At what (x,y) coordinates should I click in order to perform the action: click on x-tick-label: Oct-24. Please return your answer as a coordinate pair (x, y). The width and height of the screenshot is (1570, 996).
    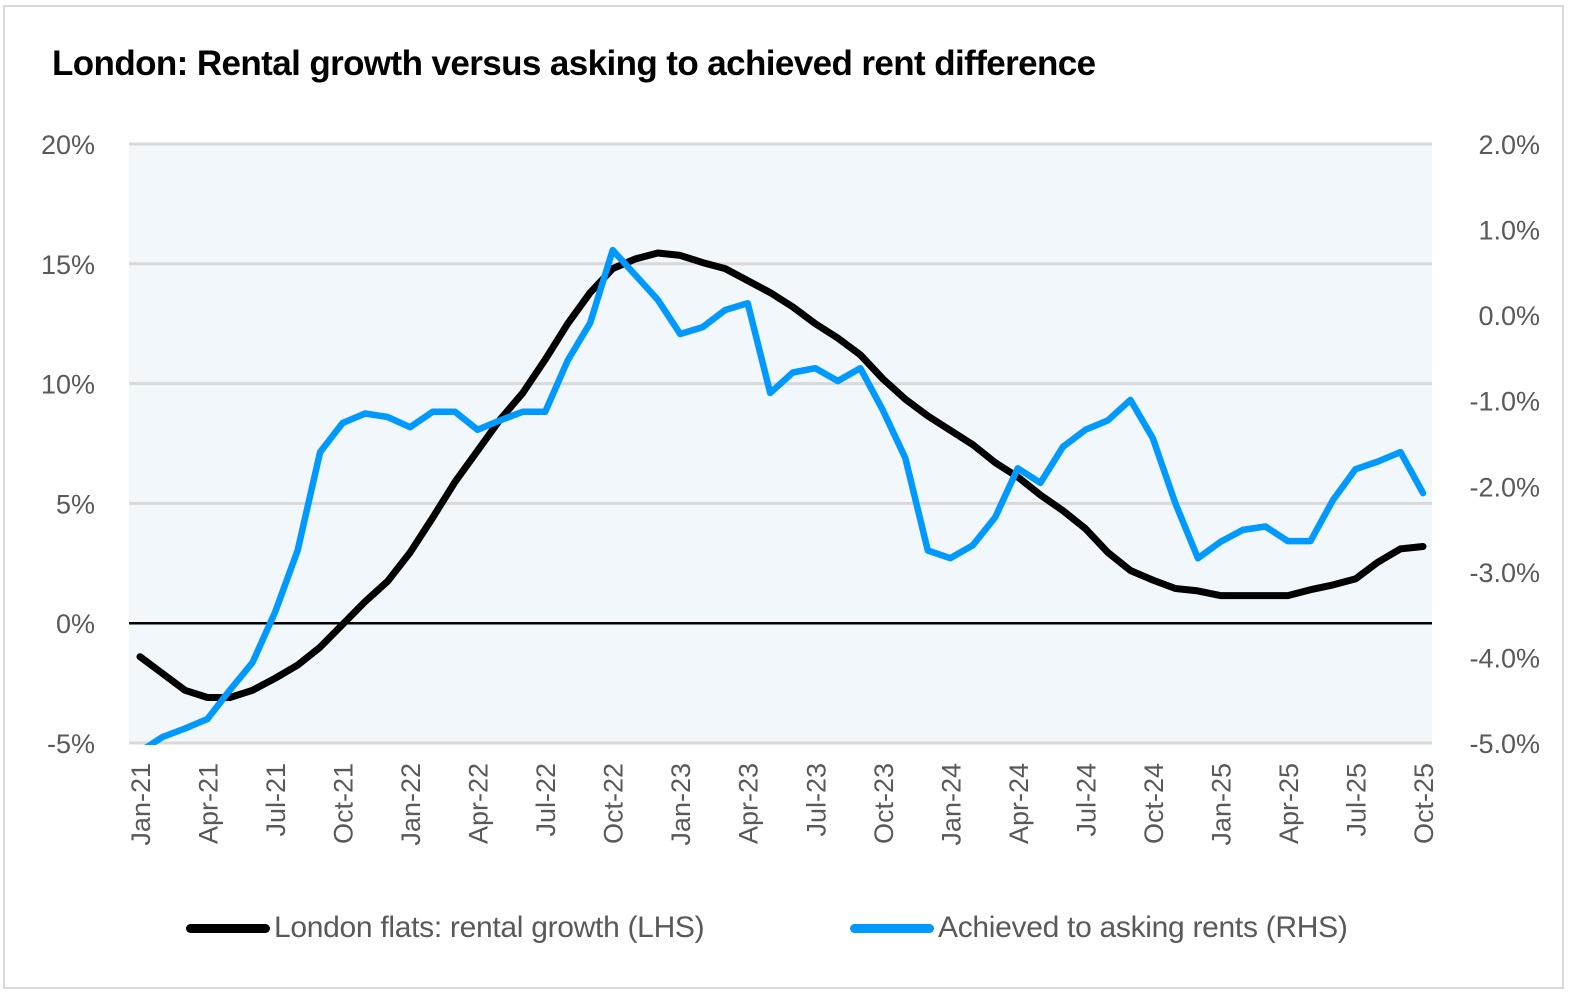
    Looking at the image, I should click on (1154, 803).